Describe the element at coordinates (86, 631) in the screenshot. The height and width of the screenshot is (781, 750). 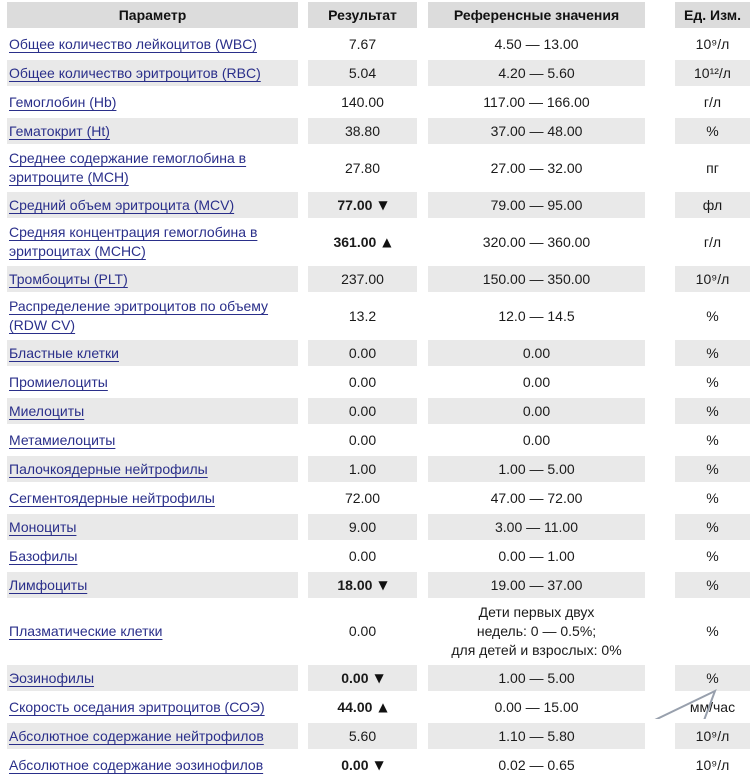
I see `parameter-link: Плазматические клетки` at that location.